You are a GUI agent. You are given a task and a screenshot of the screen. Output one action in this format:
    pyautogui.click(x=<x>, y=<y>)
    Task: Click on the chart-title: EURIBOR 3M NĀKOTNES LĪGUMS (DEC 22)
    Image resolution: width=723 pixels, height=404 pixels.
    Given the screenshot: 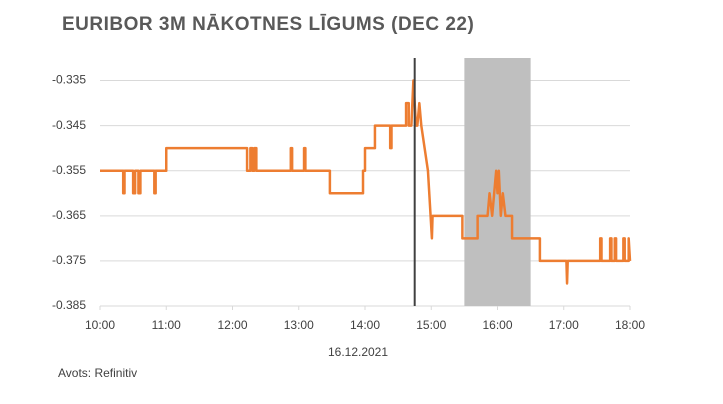 What is the action you would take?
    pyautogui.click(x=268, y=24)
    